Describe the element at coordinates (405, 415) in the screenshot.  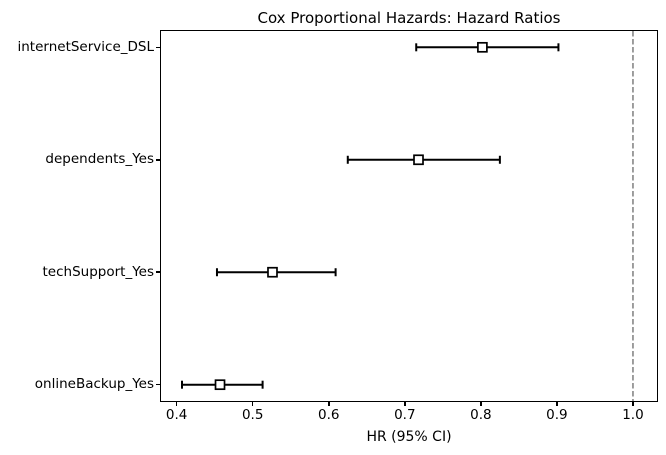
I see `x-tick-label: 0.7` at that location.